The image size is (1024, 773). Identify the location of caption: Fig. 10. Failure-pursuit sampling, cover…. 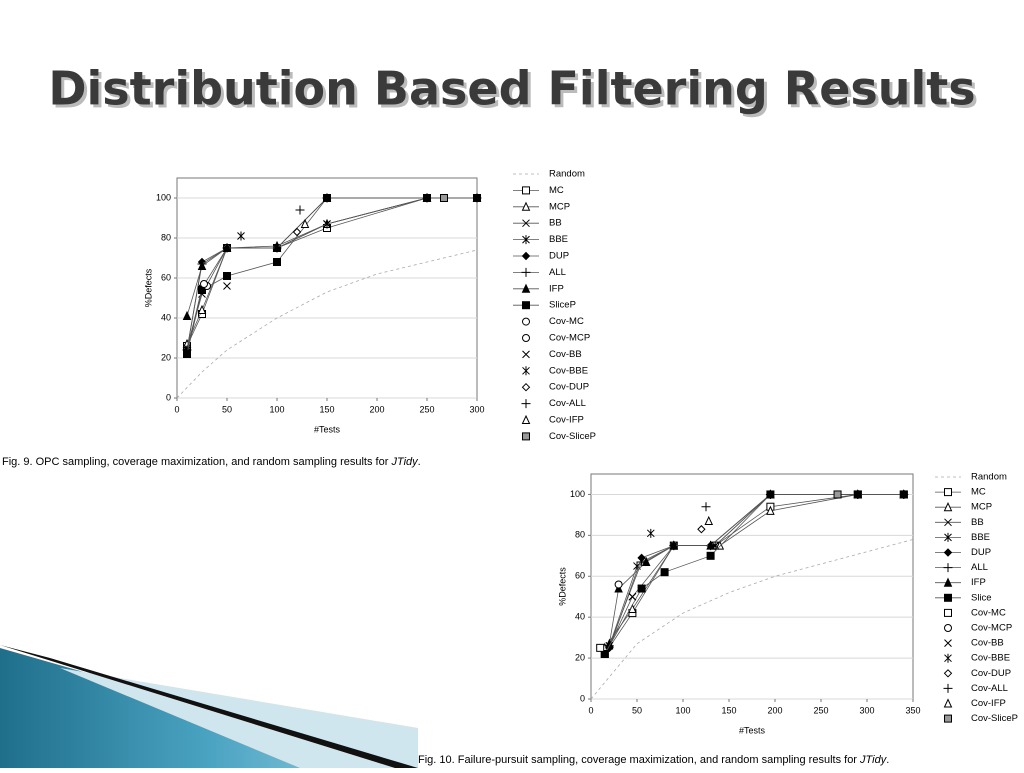
(653, 760).